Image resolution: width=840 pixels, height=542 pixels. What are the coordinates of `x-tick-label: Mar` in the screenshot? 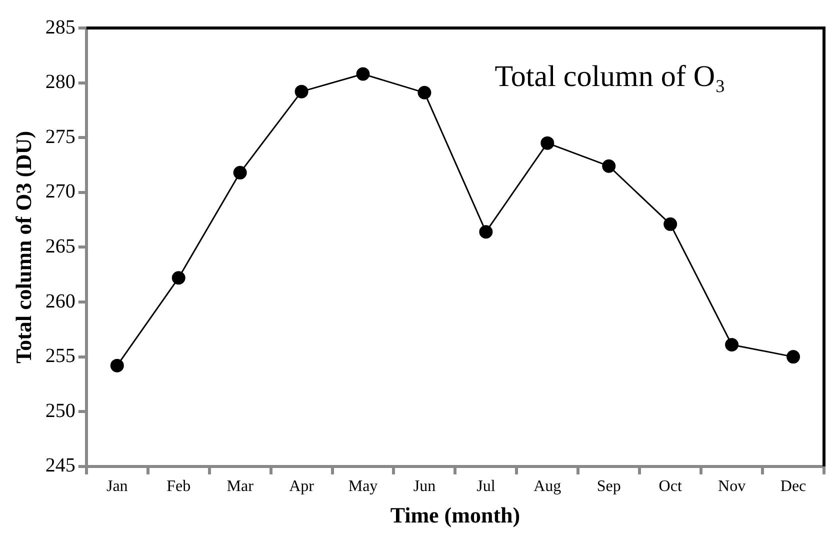 It's located at (240, 487).